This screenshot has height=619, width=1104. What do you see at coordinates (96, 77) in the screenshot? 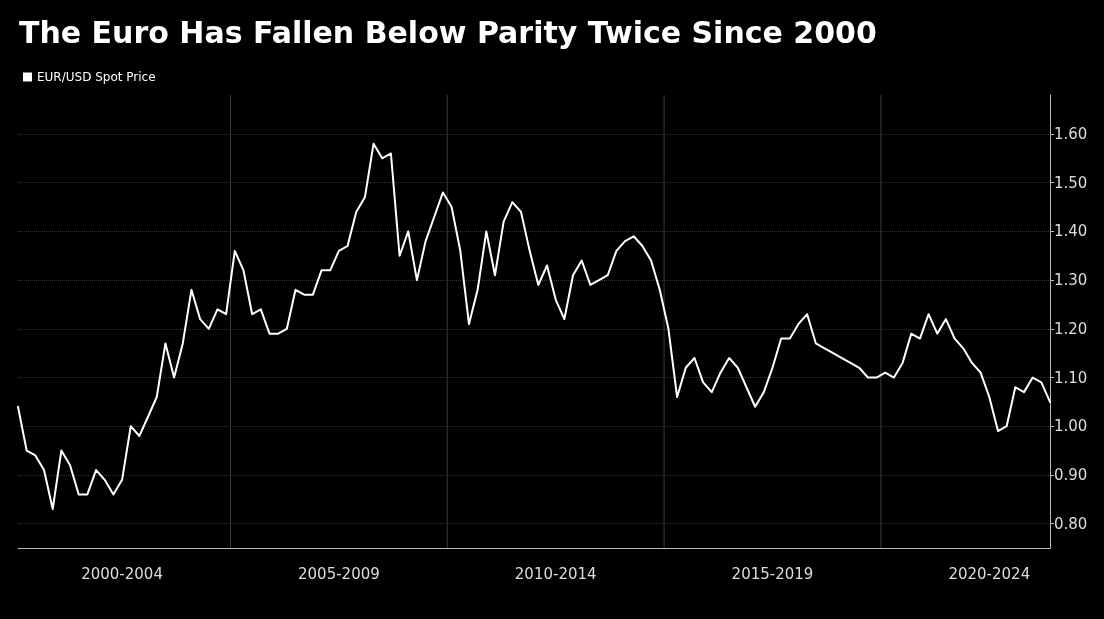
I see `legend-label: EUR/USD Spot Price` at bounding box center [96, 77].